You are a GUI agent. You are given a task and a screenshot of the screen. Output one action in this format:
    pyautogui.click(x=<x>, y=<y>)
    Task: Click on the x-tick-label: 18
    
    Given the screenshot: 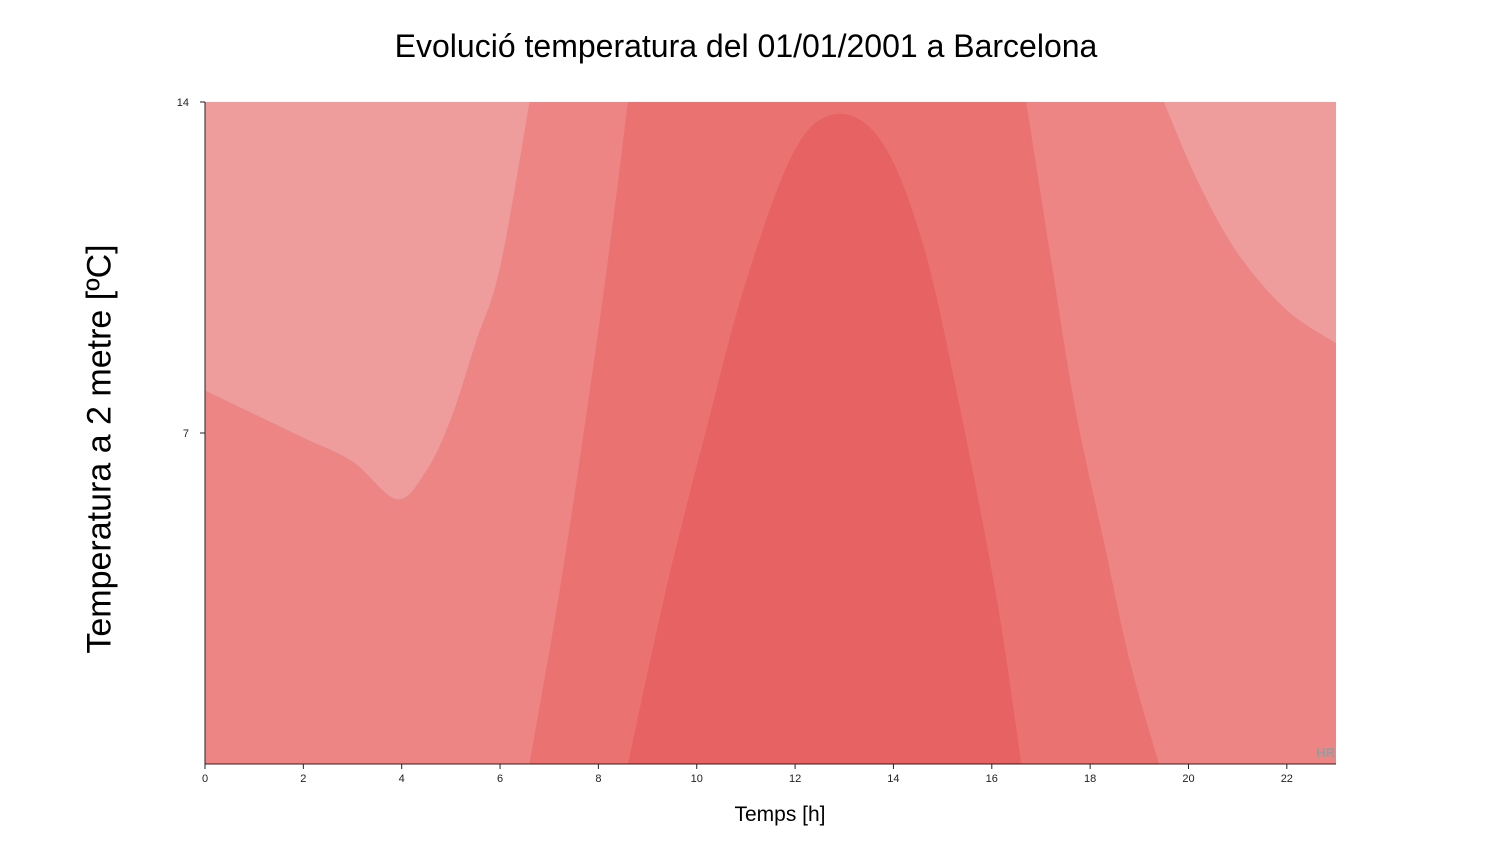 What is the action you would take?
    pyautogui.click(x=1090, y=779)
    